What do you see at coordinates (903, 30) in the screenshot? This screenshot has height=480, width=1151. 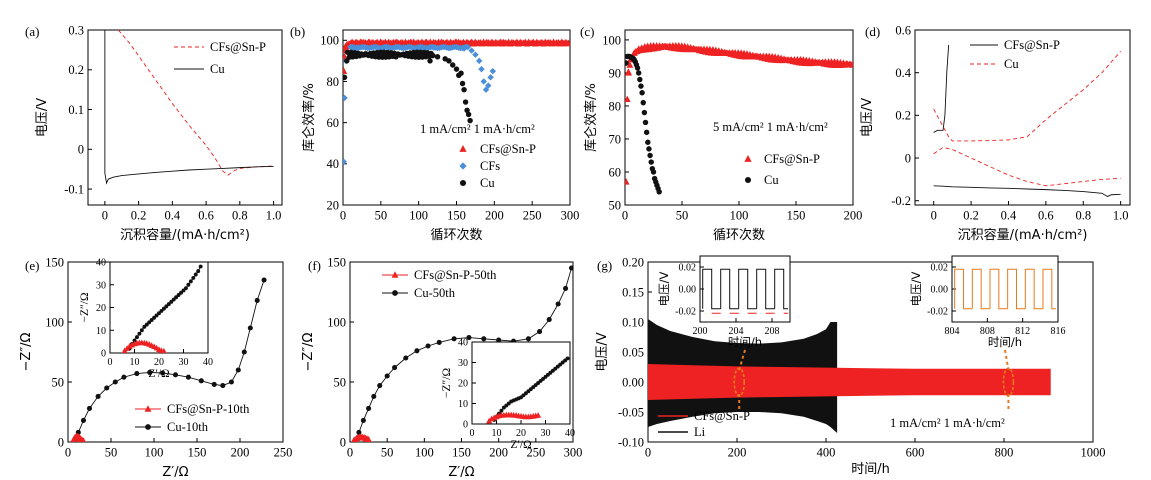 I see `y-tick-label: 0.6` at bounding box center [903, 30].